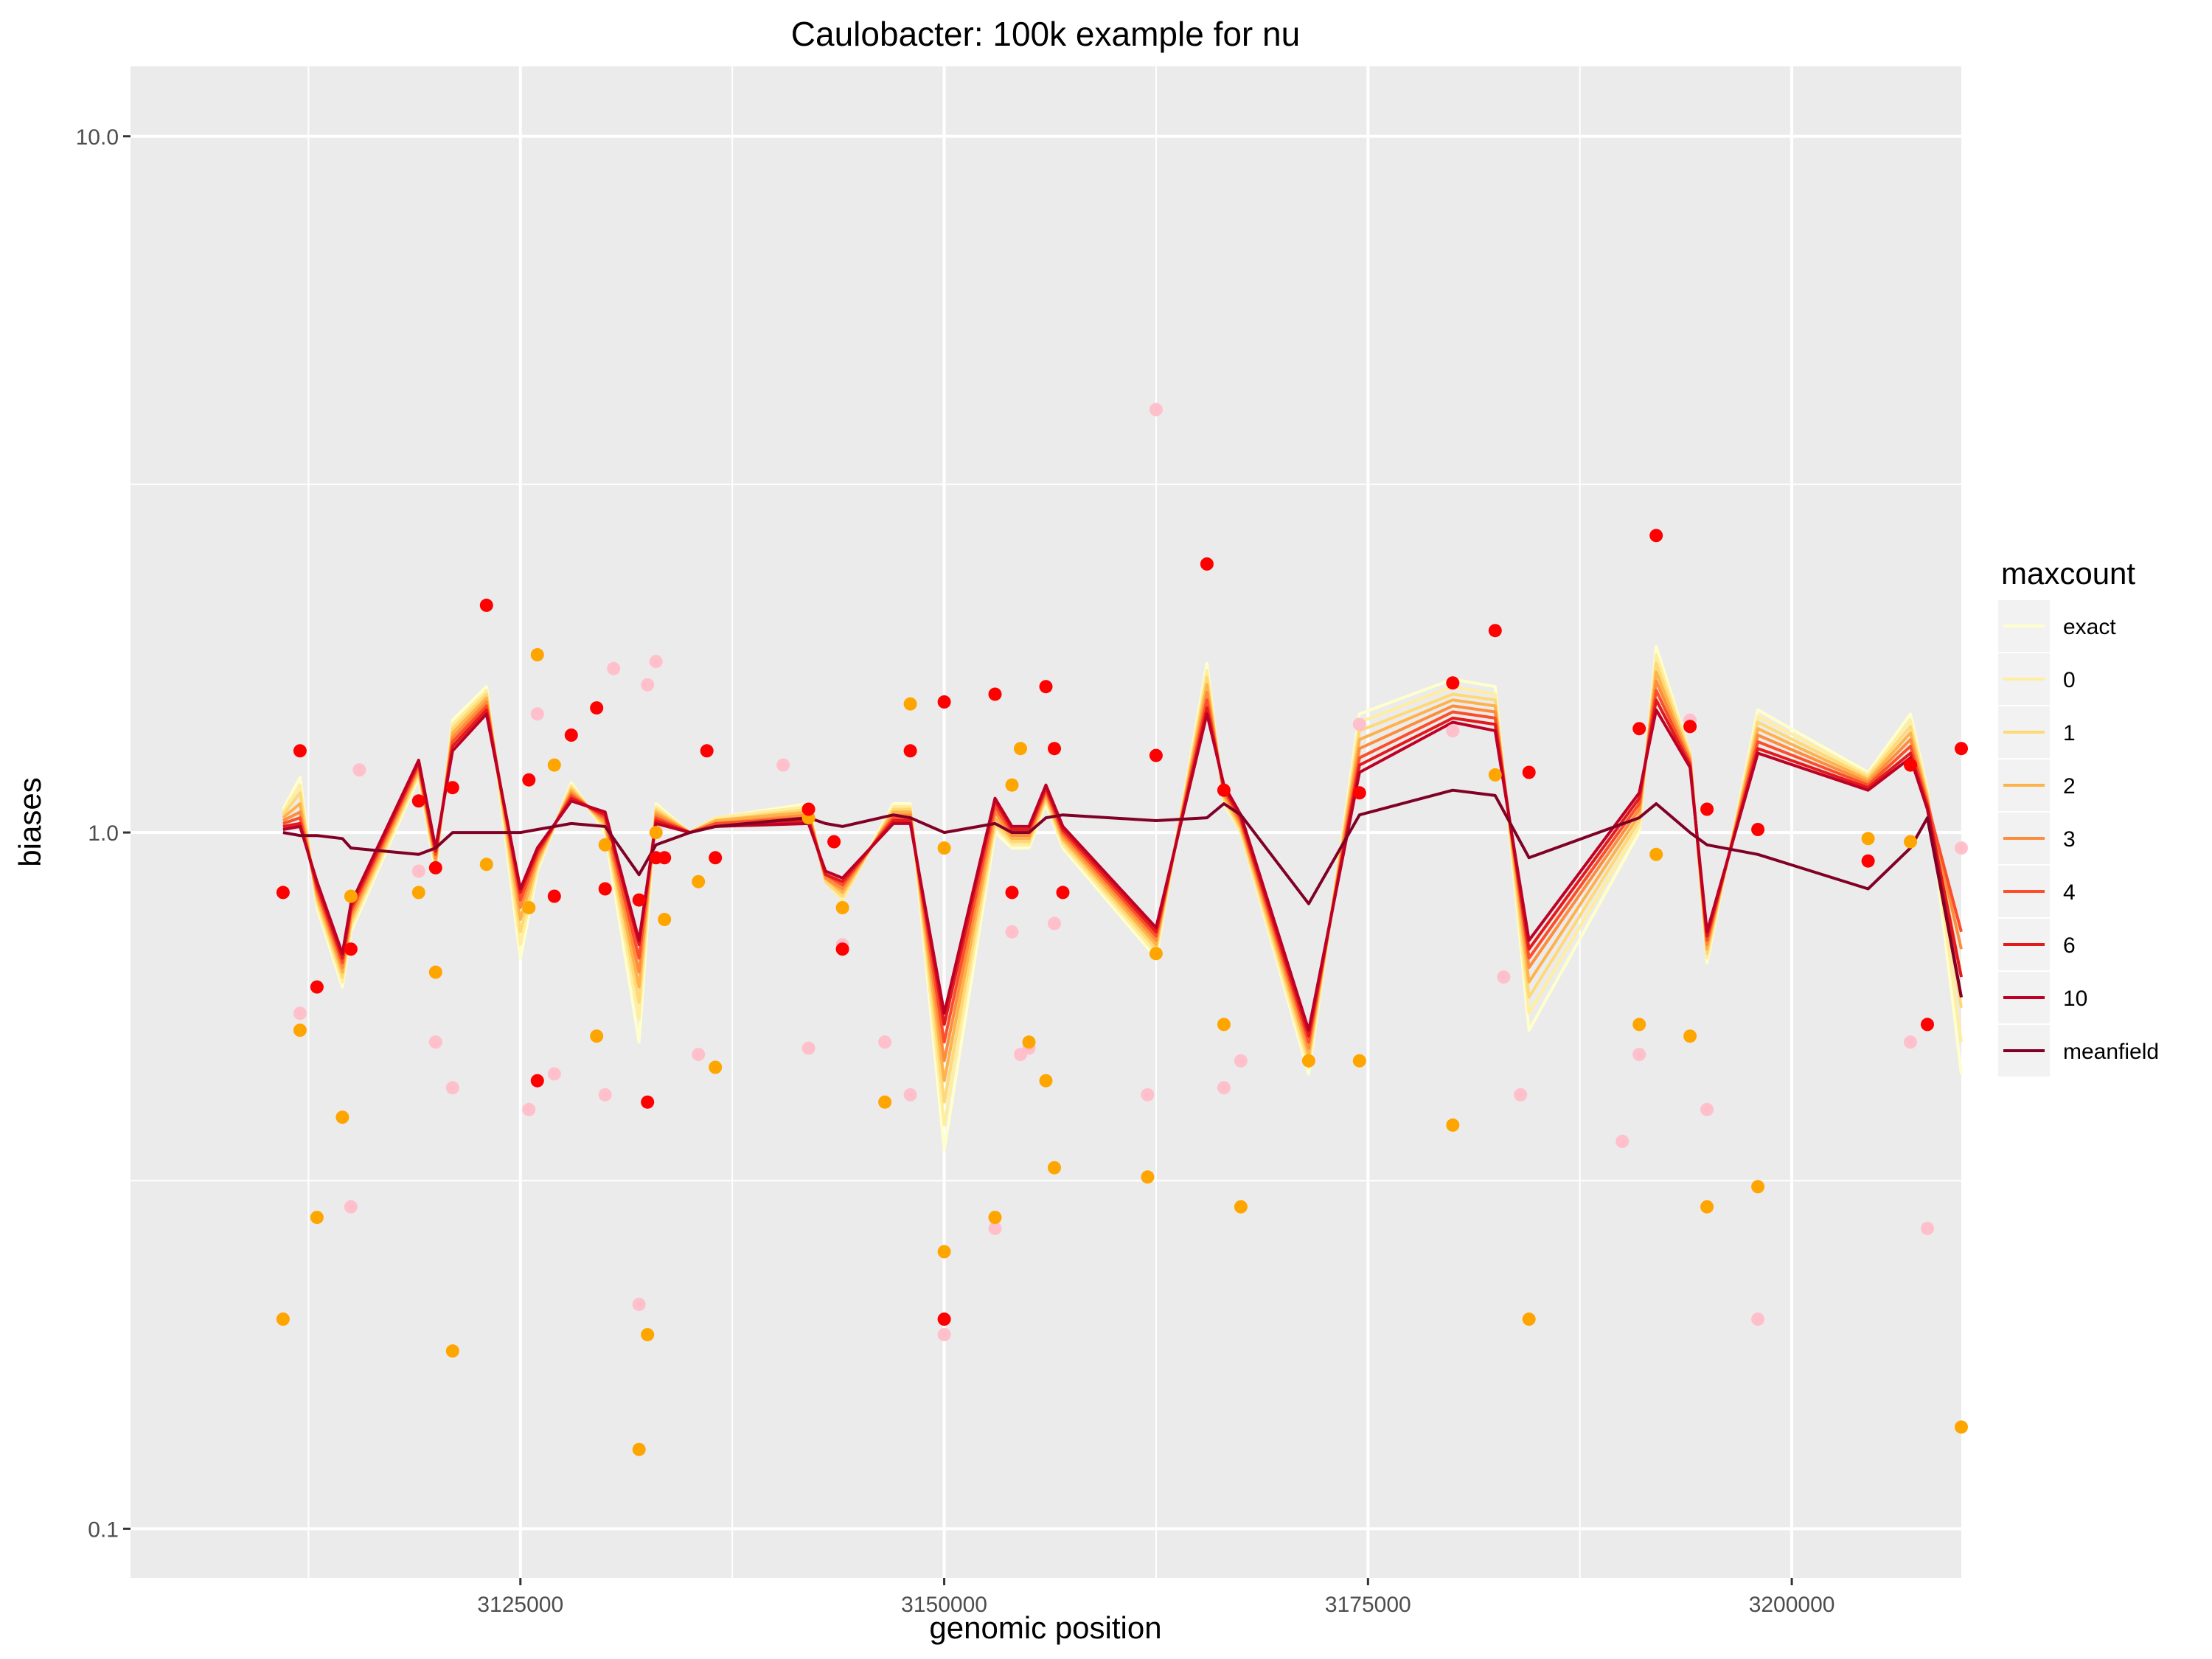 The width and height of the screenshot is (2212, 1659). Describe the element at coordinates (1045, 1627) in the screenshot. I see `x-axis-title: genomic position` at that location.